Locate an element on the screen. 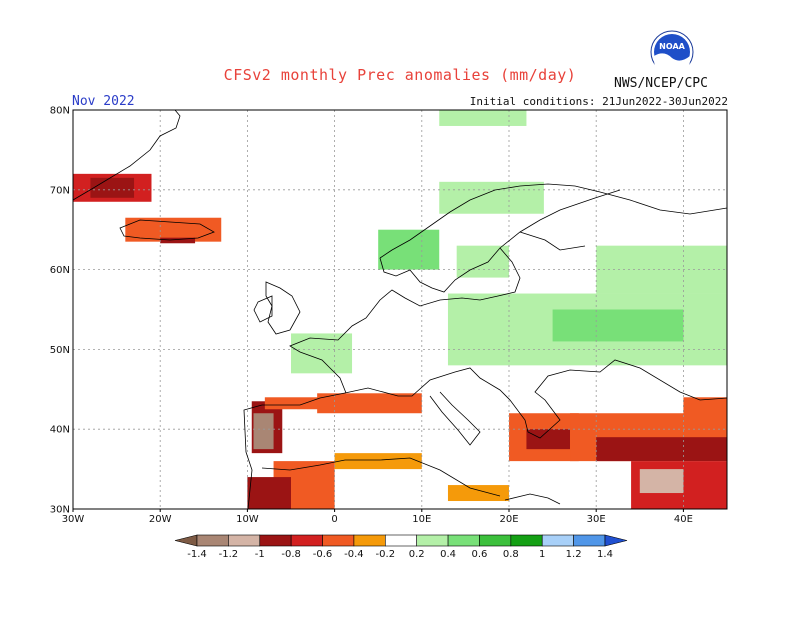 The image size is (800, 618). anomaly-region-iberia-north is located at coordinates (299, 403).